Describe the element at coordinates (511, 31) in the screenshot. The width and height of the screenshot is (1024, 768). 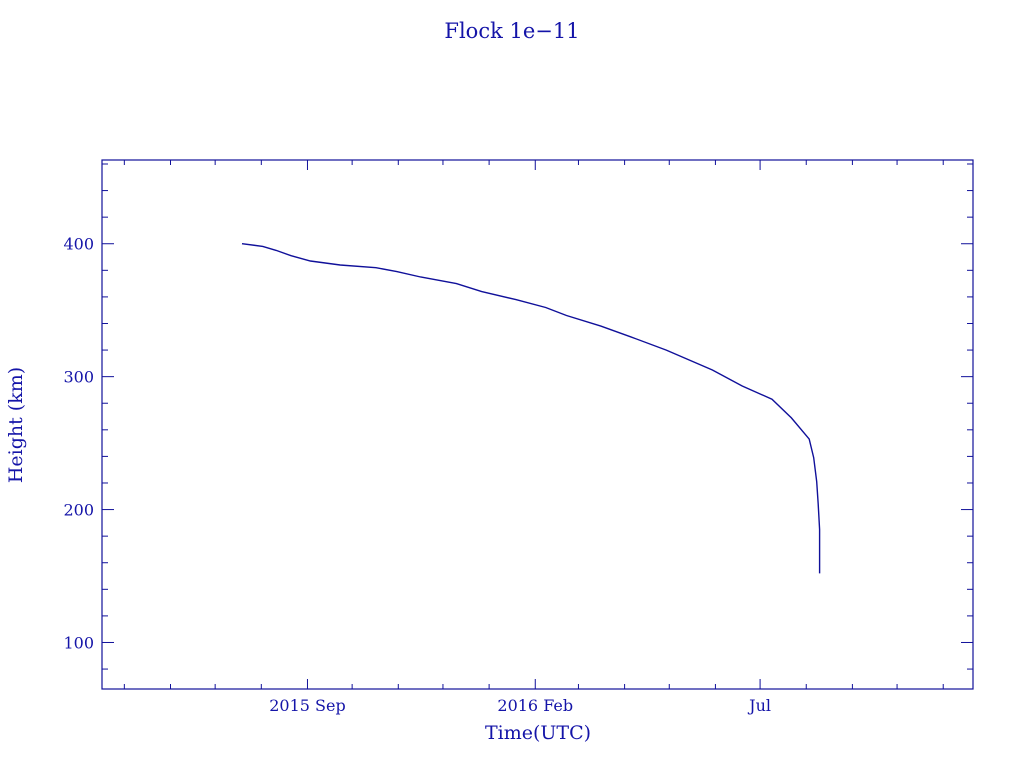
I see `chart-title: Flock 1e−11` at that location.